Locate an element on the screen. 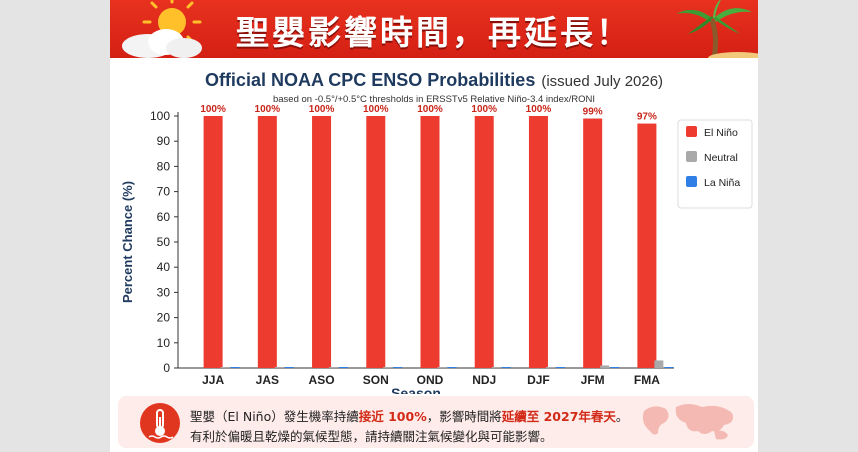  bar-lania-son is located at coordinates (398, 367).